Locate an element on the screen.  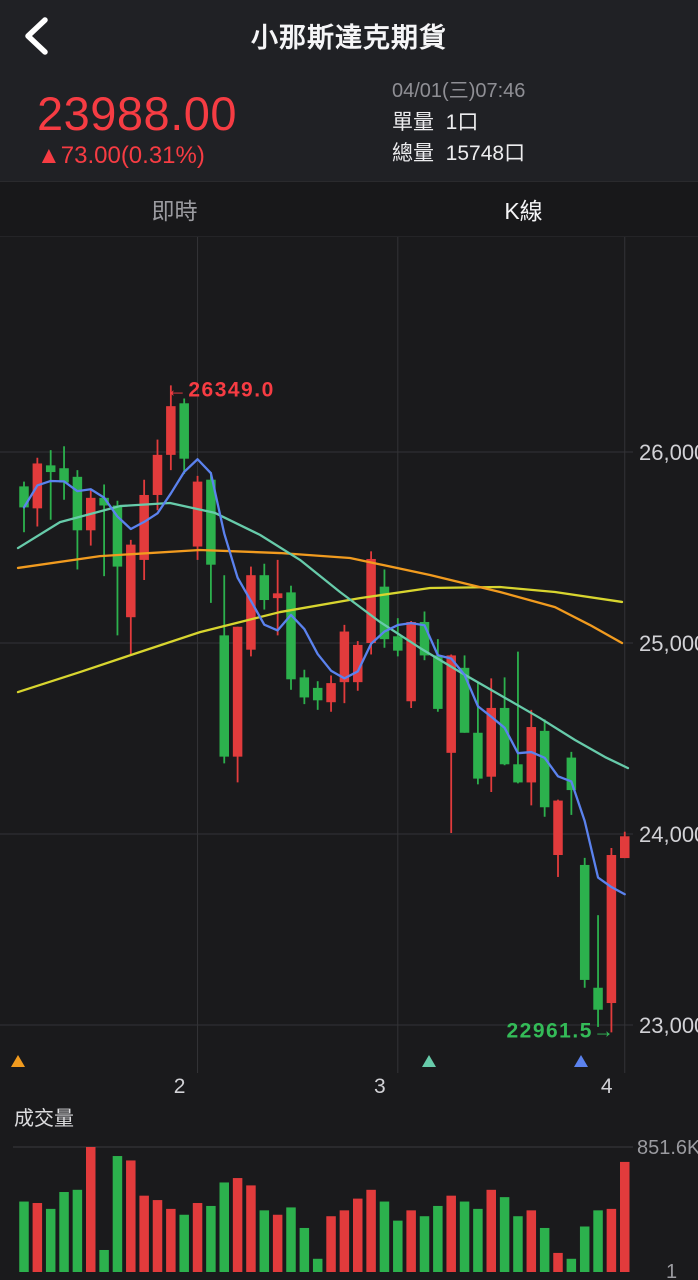
ma-yellow-line is located at coordinates (320, 639).